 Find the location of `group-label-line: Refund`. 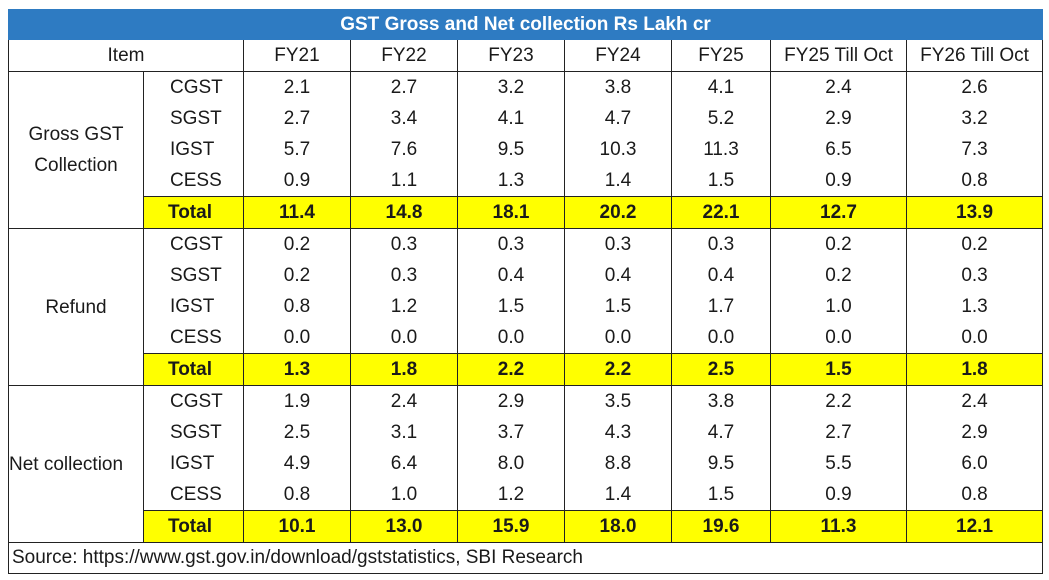

group-label-line: Refund is located at coordinates (76, 307).